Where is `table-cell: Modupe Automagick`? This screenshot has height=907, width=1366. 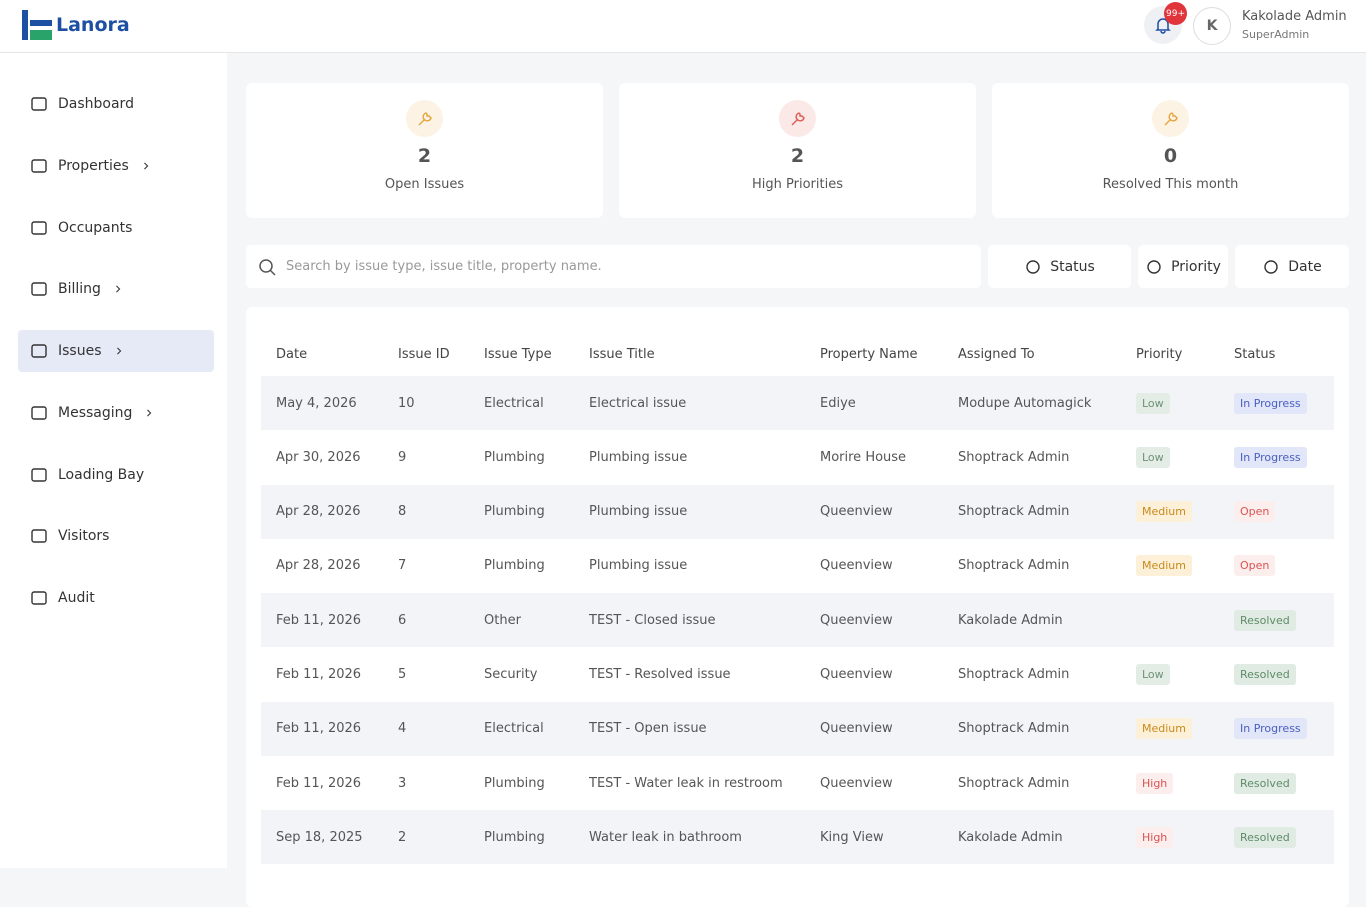
table-cell: Modupe Automagick is located at coordinates (1025, 403).